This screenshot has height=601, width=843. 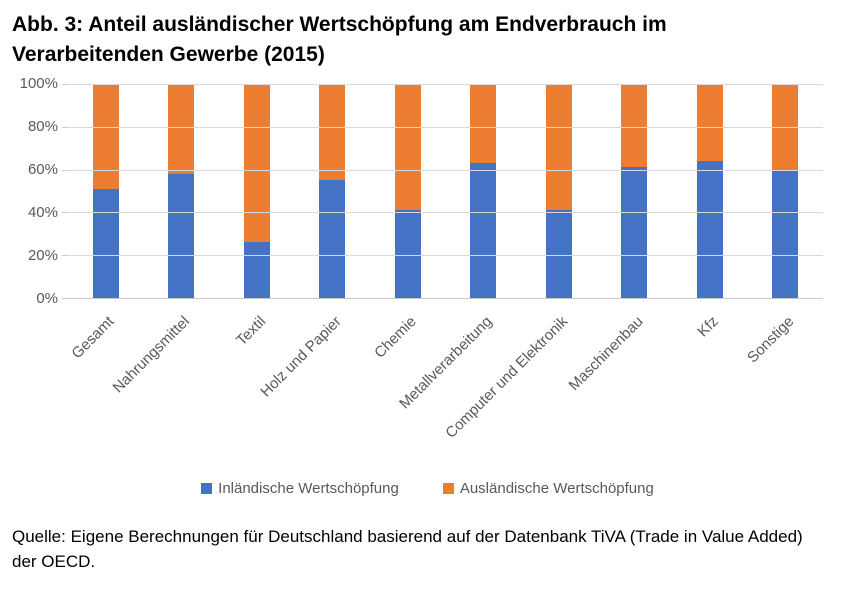 What do you see at coordinates (42, 169) in the screenshot?
I see `y-axis-tick-label: 60%` at bounding box center [42, 169].